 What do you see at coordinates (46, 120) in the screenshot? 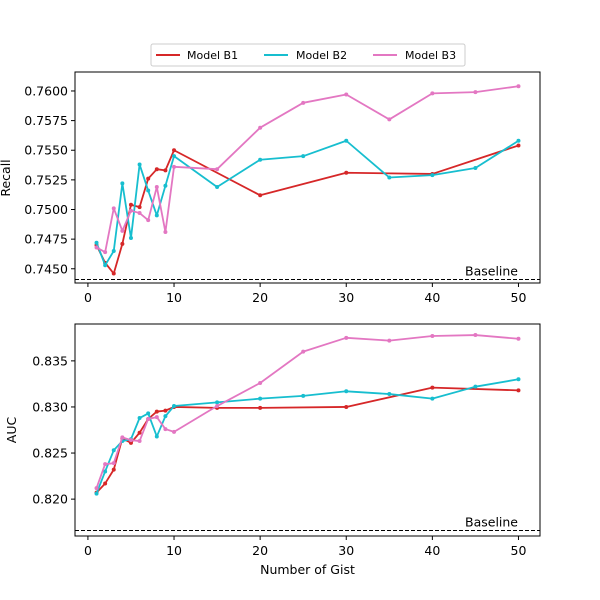
I see `recall-y-tick-label: 0.7575` at bounding box center [46, 120].